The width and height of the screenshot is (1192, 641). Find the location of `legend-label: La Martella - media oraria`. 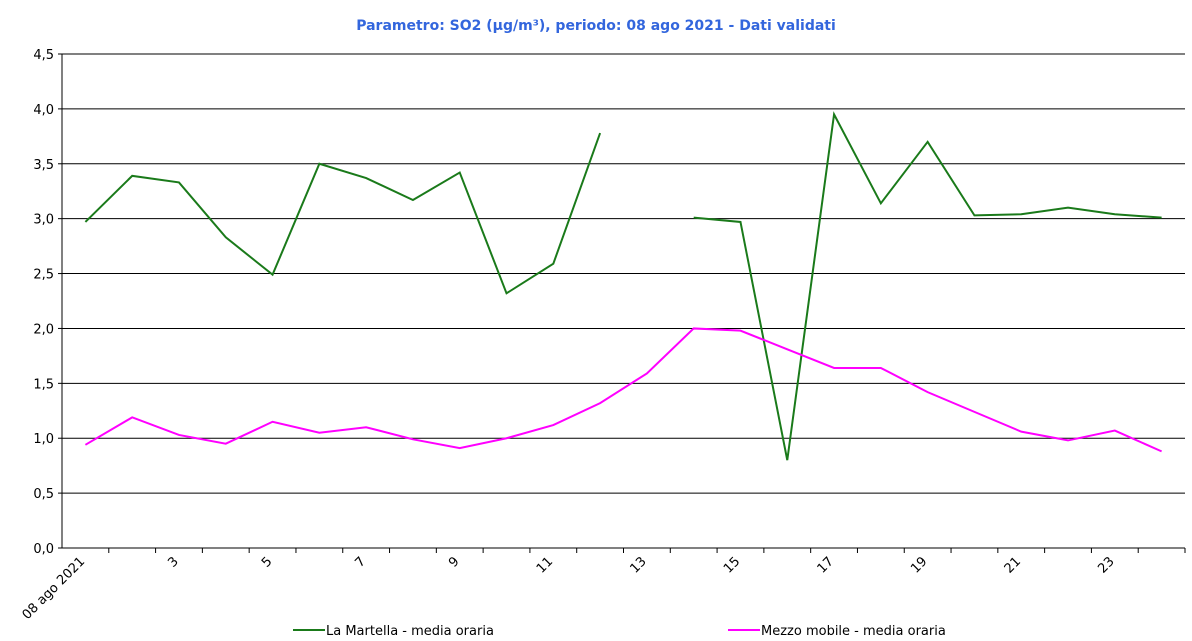

legend-label: La Martella - media oraria is located at coordinates (410, 631).